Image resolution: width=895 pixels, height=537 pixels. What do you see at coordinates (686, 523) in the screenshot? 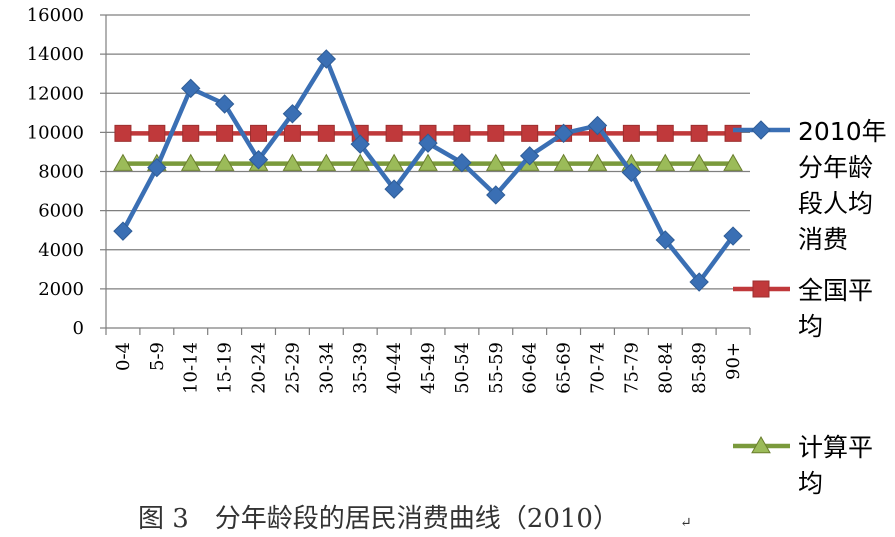
I see `caption-return-mark: ↵` at bounding box center [686, 523].